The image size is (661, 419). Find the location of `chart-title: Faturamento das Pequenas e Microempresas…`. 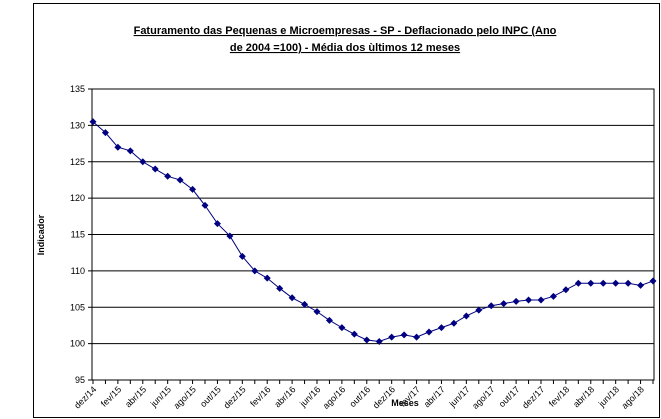

chart-title: Faturamento das Pequenas e Microempresas… is located at coordinates (345, 31).